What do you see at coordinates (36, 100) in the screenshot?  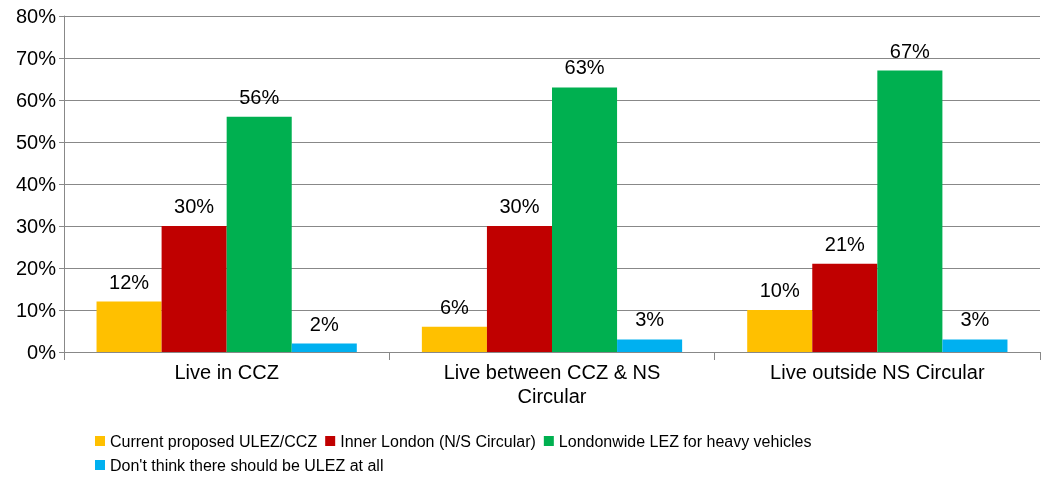 I see `y-tick-label: 60%` at bounding box center [36, 100].